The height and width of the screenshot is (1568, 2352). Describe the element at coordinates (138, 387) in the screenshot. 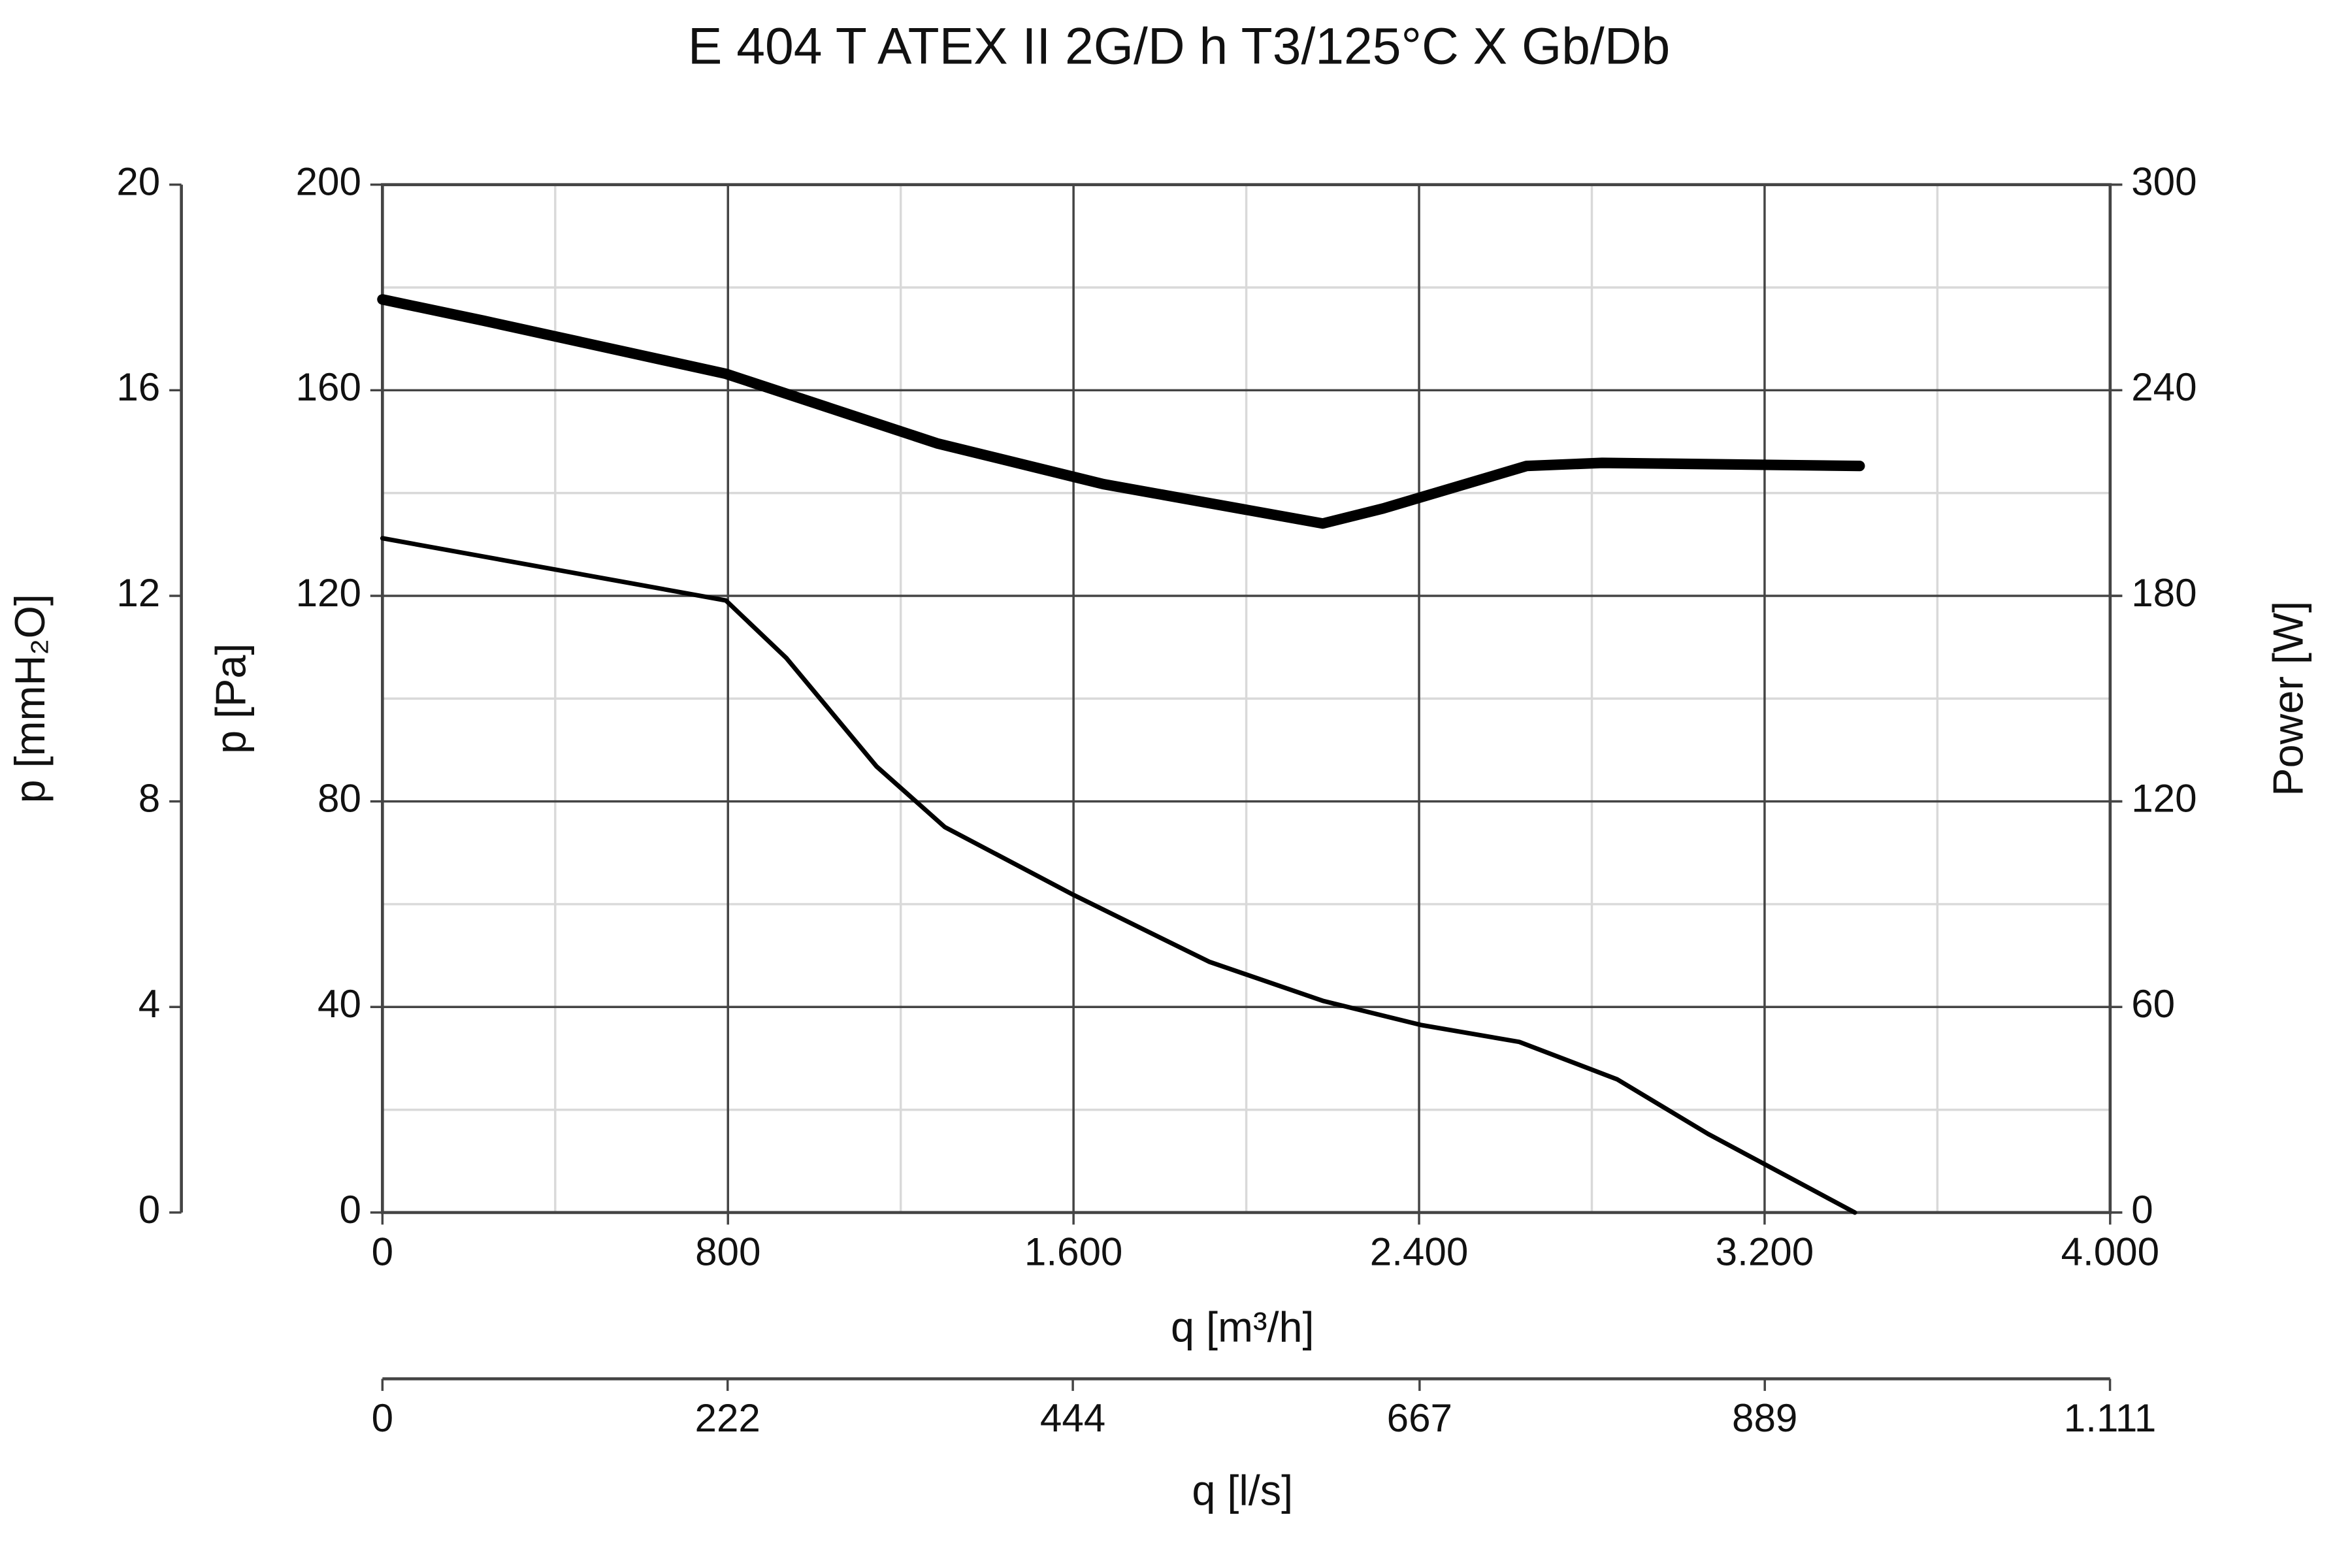

I see `y3-tick-label: 16` at that location.